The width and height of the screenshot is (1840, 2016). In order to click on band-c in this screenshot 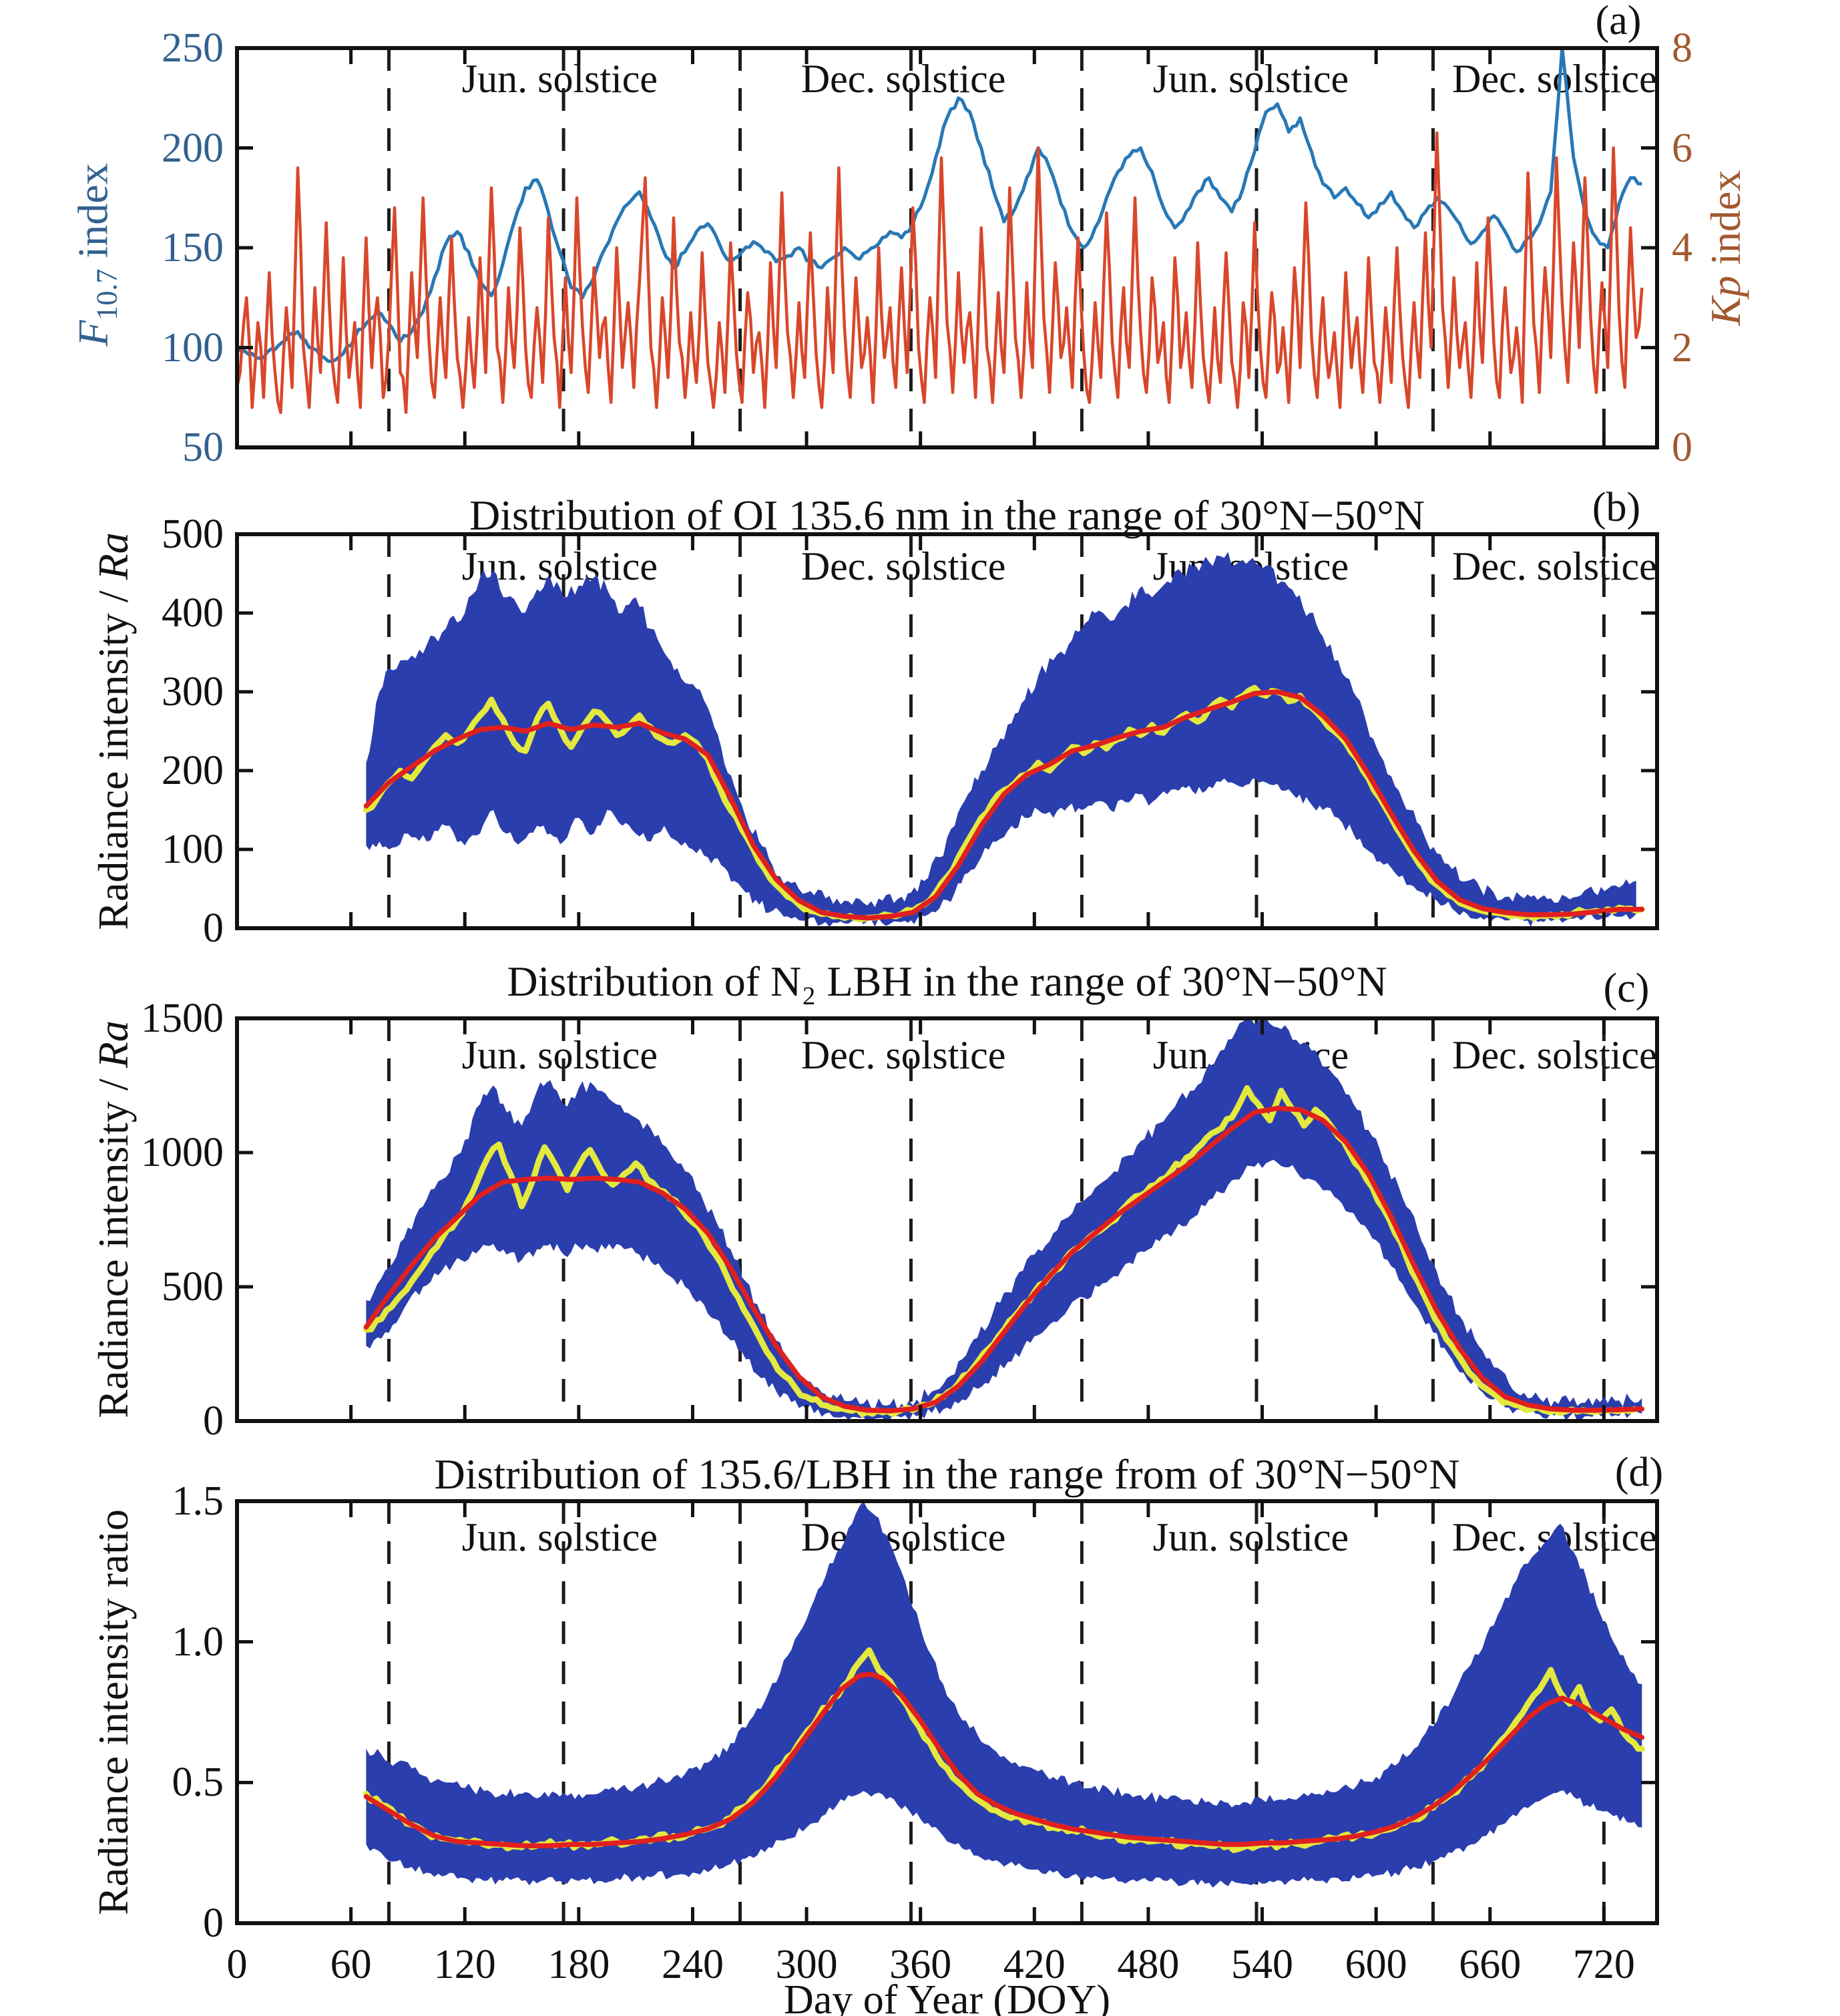, I will do `click(1004, 1219)`.